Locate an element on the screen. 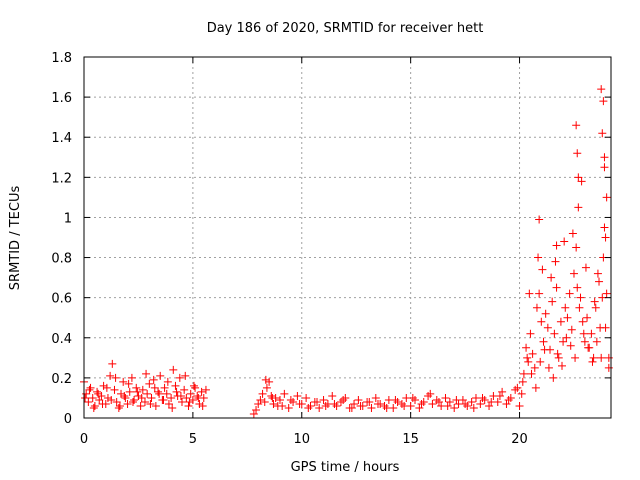 The height and width of the screenshot is (480, 640). x-tick-label: 15 is located at coordinates (410, 439).